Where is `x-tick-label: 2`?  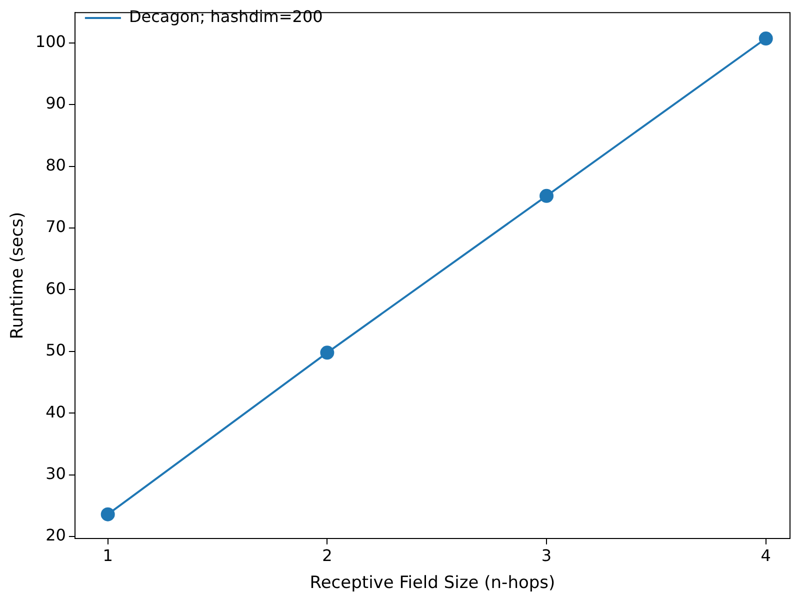 x-tick-label: 2 is located at coordinates (327, 556).